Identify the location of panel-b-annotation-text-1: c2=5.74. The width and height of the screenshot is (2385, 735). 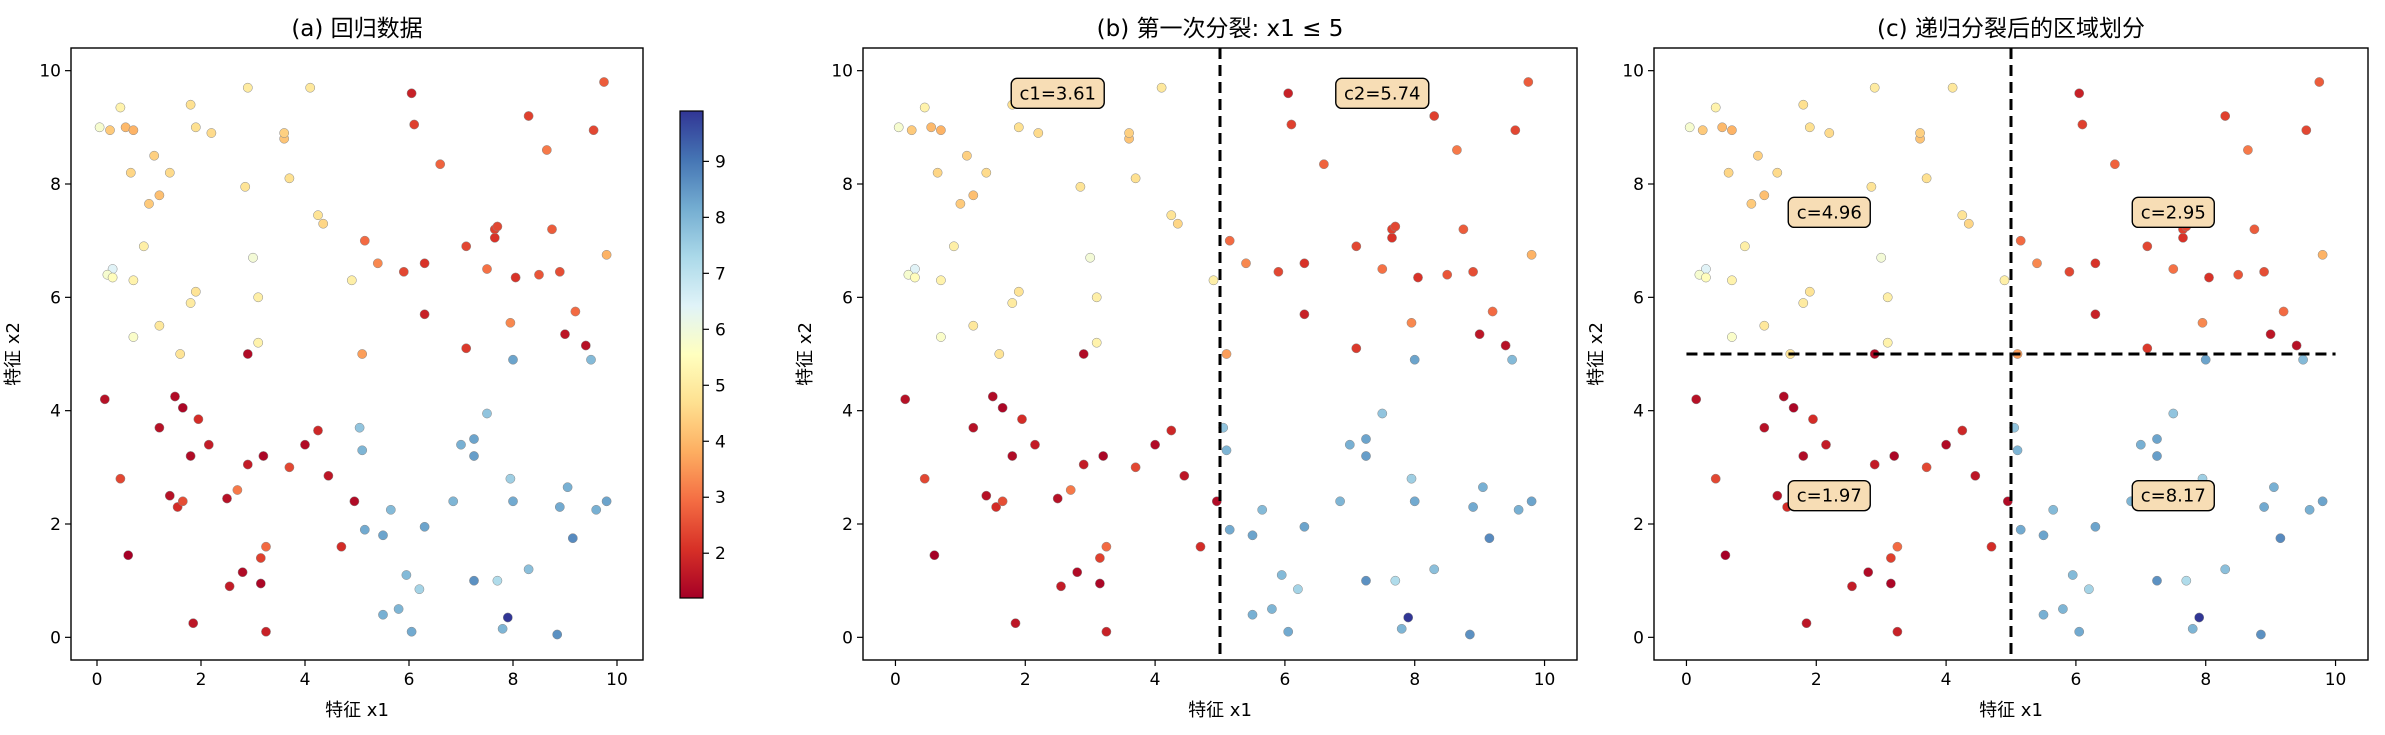
(1382, 93).